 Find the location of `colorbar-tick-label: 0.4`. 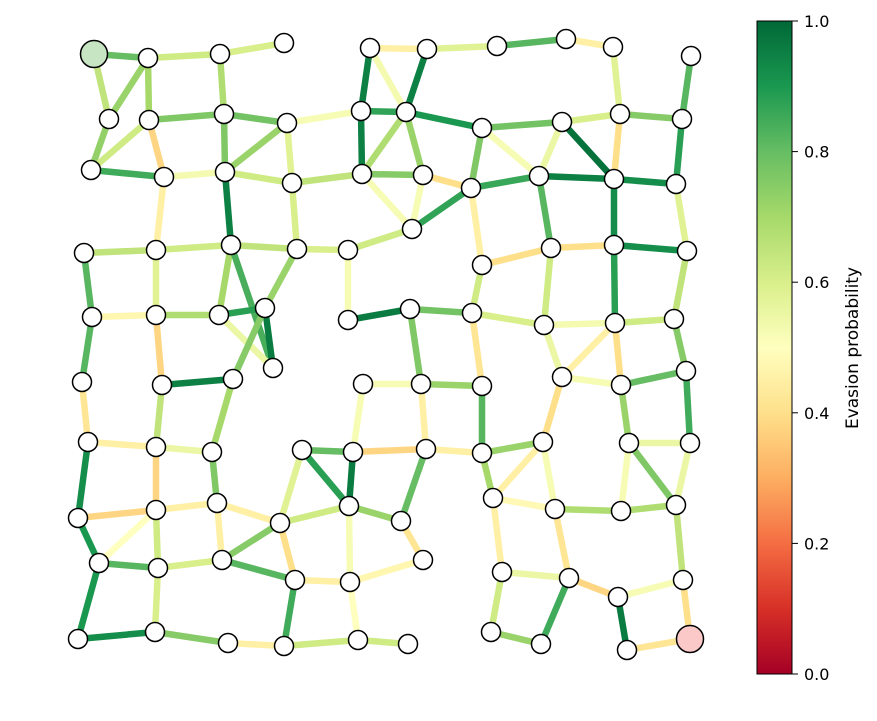

colorbar-tick-label: 0.4 is located at coordinates (816, 413).